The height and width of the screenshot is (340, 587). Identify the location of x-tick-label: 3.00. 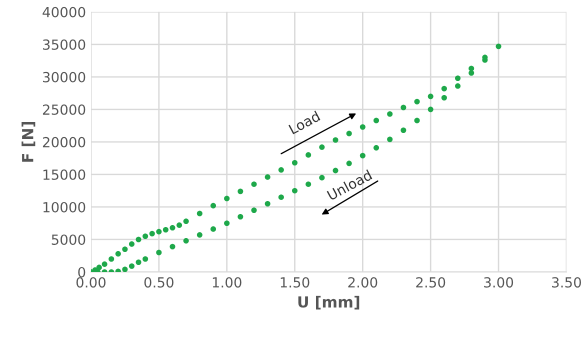
(499, 282).